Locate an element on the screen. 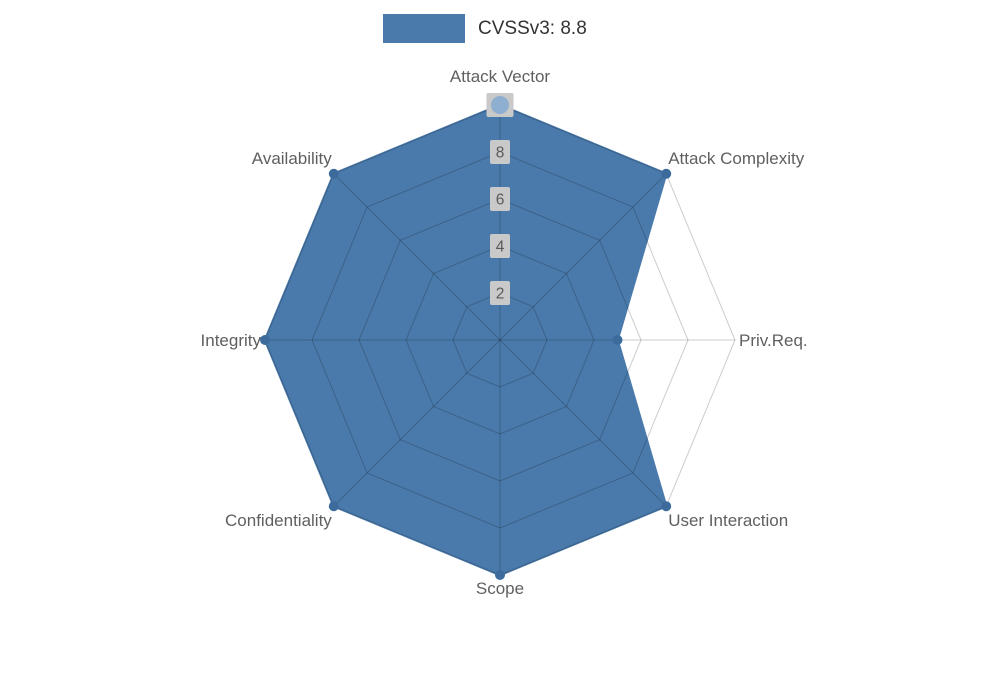 This screenshot has height=700, width=1000. axis-label-scope: Scope is located at coordinates (500, 588).